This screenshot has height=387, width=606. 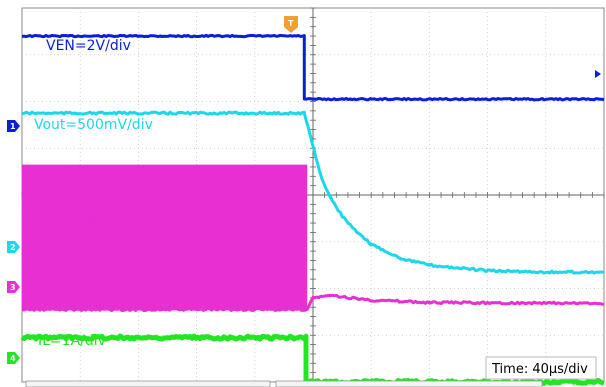 What do you see at coordinates (72, 221) in the screenshot?
I see `channel-3-label: LX=5V/div` at bounding box center [72, 221].